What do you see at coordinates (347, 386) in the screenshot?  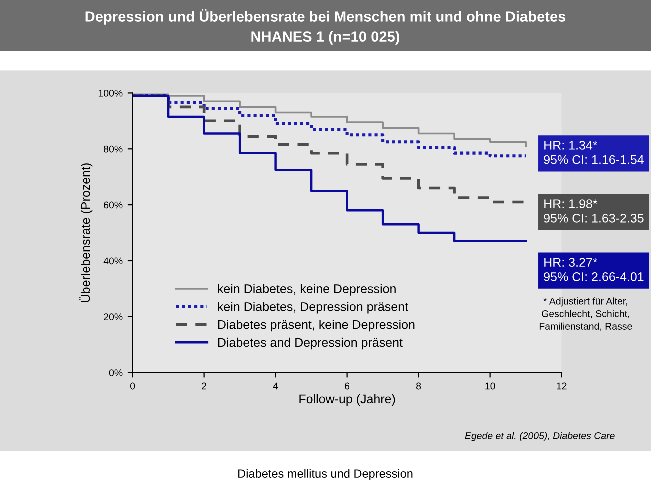 I see `x-tick-label: 6` at bounding box center [347, 386].